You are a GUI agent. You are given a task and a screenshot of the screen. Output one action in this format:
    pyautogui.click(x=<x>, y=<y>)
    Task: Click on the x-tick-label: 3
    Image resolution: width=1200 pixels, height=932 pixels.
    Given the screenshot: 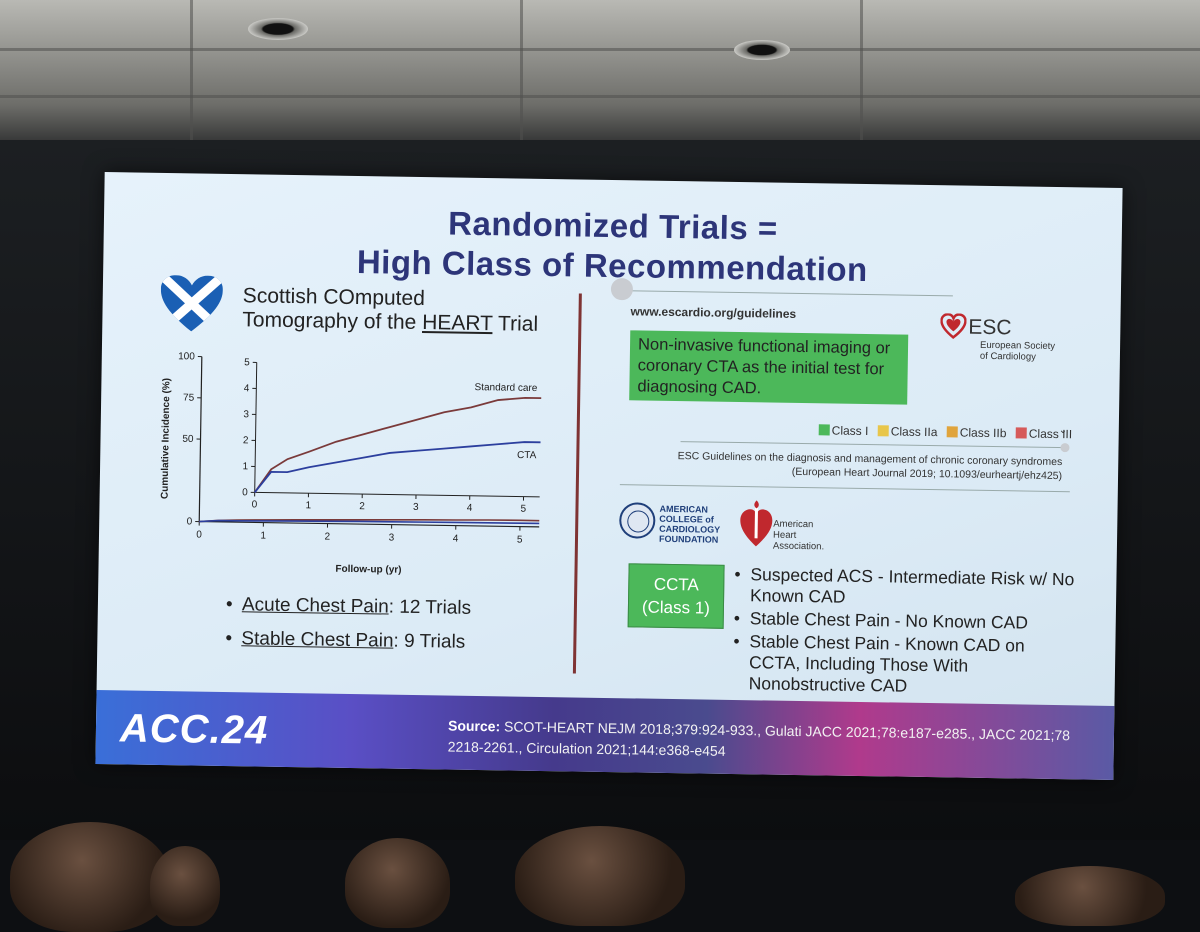 What is the action you would take?
    pyautogui.click(x=392, y=538)
    